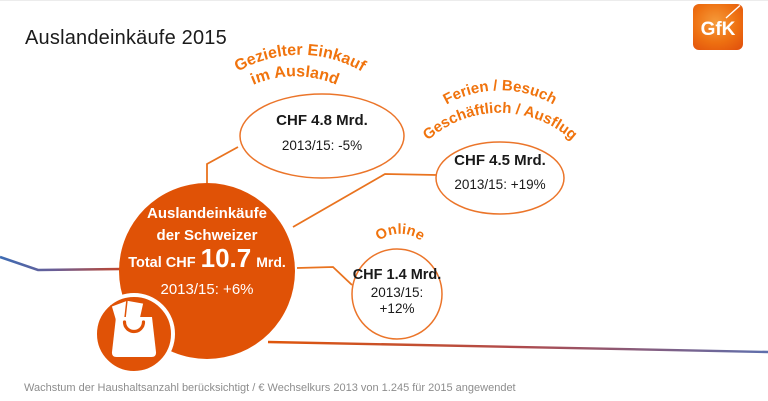 This screenshot has width=768, height=401. I want to click on decor-line-right, so click(517, 347).